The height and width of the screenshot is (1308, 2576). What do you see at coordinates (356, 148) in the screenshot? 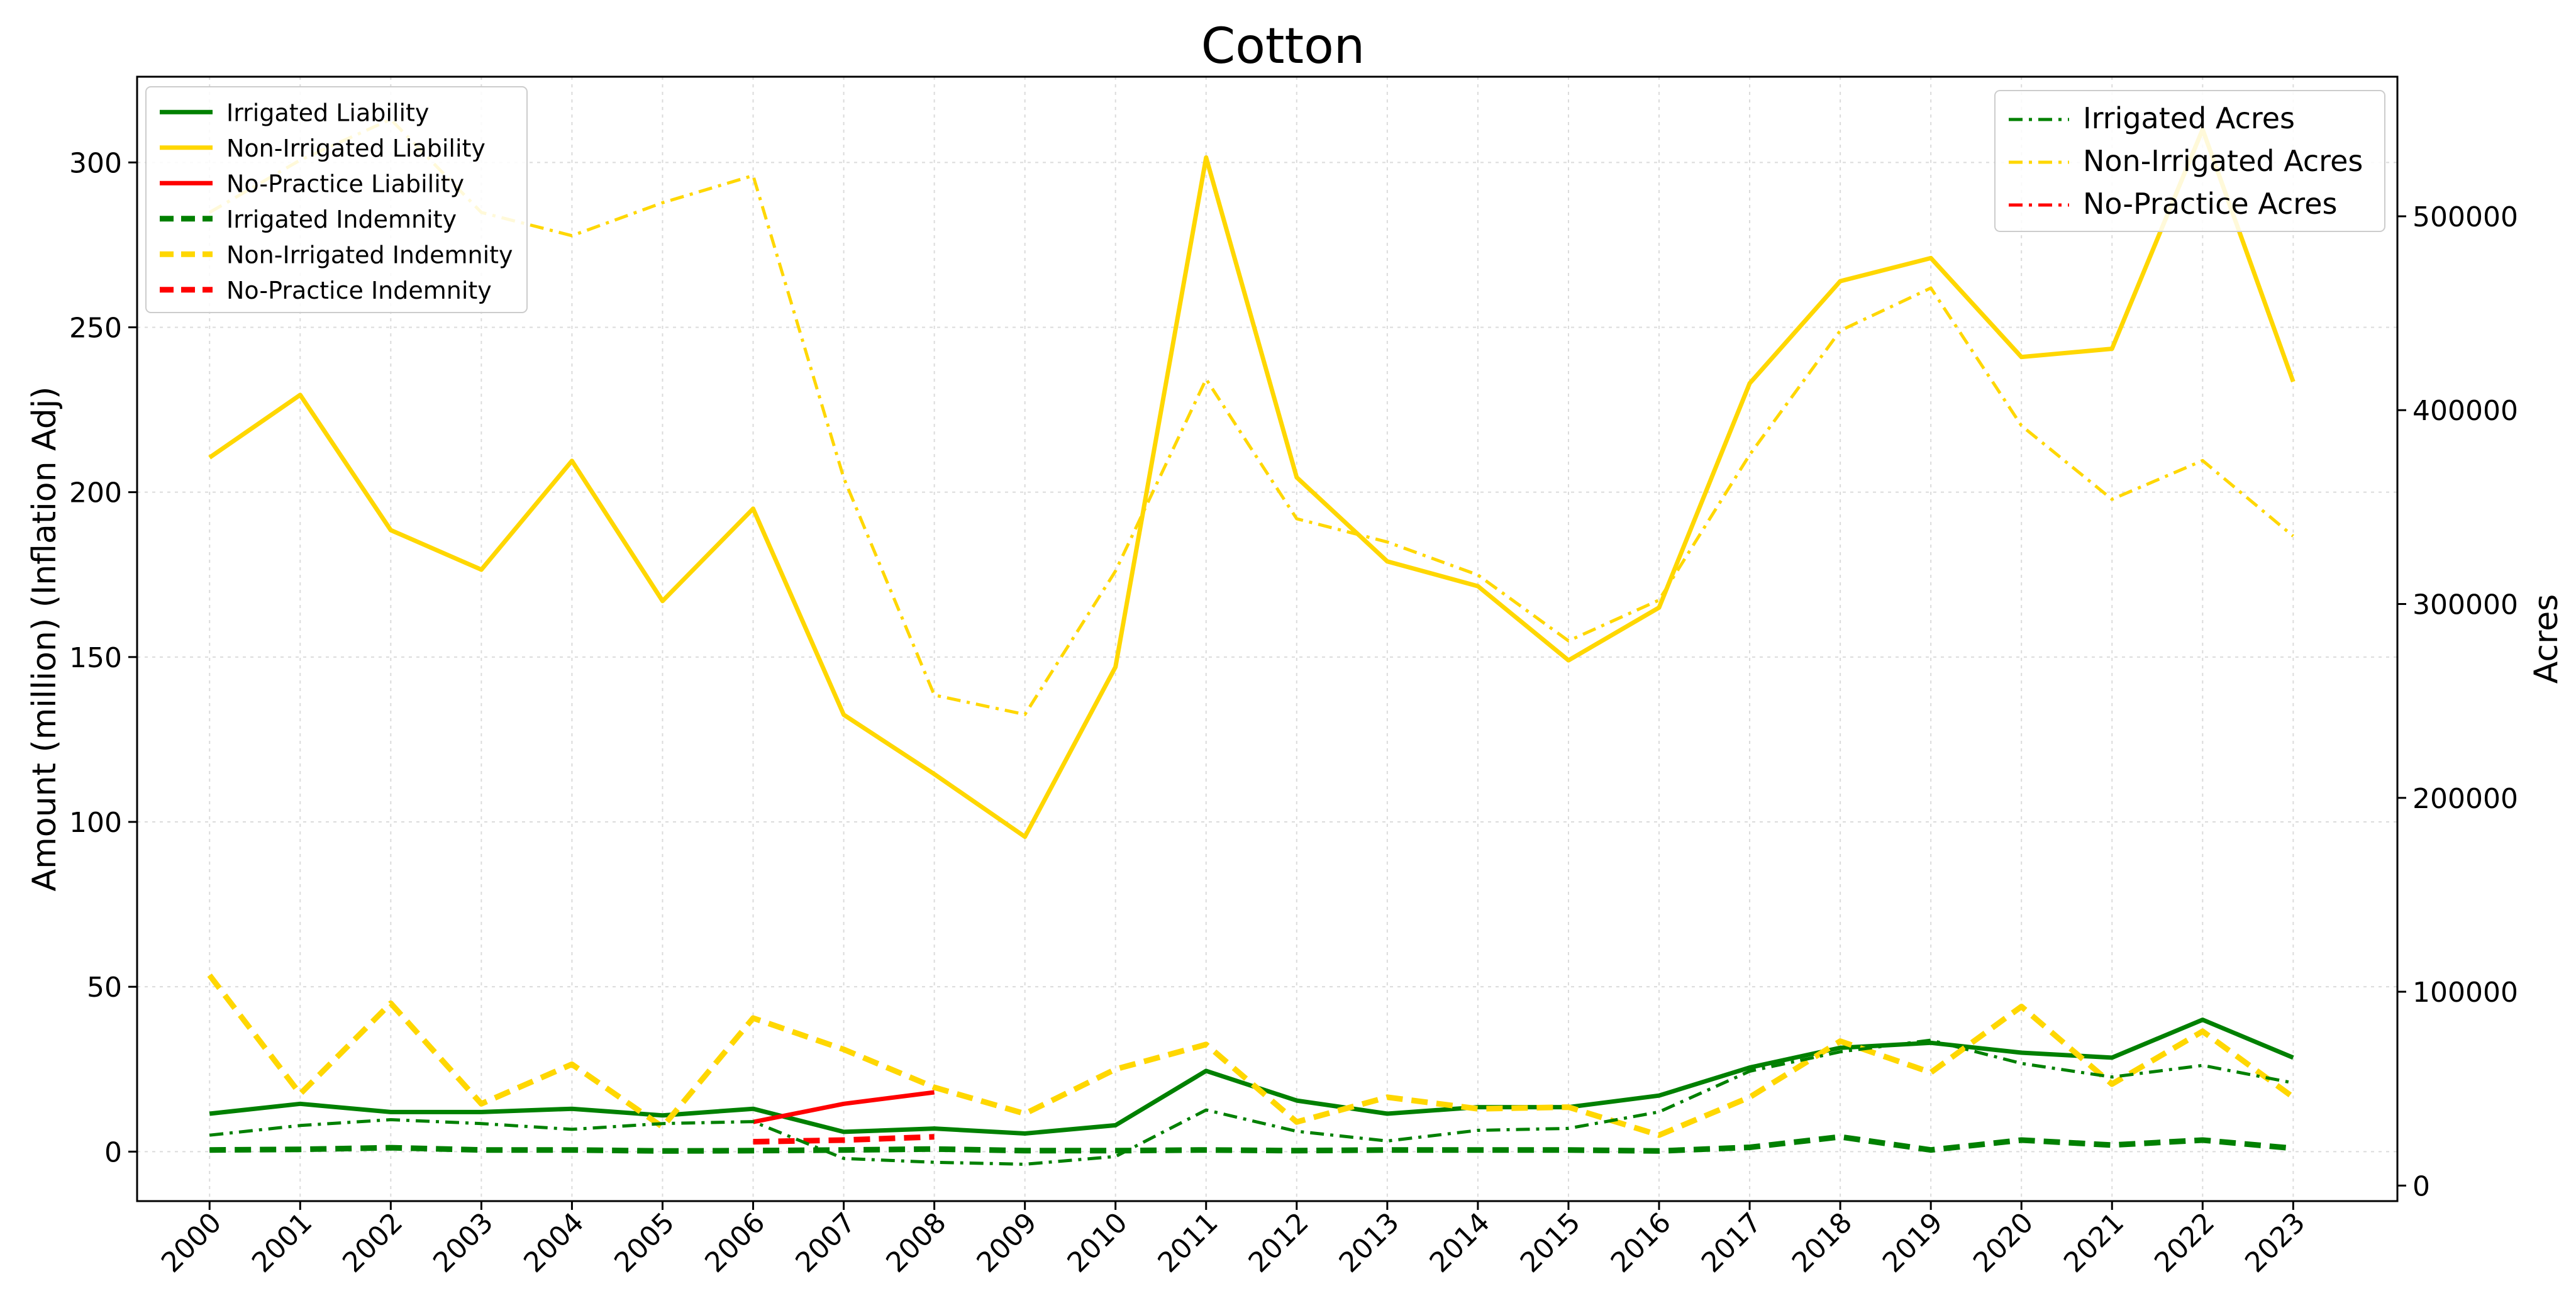
I see `legend-label-non-irrigated-liability: Non-Irrigated Liability` at bounding box center [356, 148].